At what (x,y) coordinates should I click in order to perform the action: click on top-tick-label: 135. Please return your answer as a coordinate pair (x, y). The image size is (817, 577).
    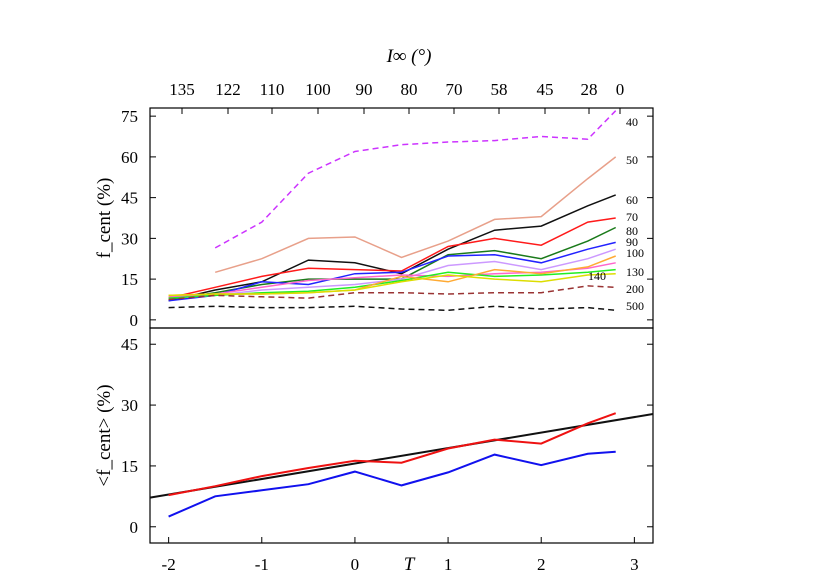
    Looking at the image, I should click on (182, 89).